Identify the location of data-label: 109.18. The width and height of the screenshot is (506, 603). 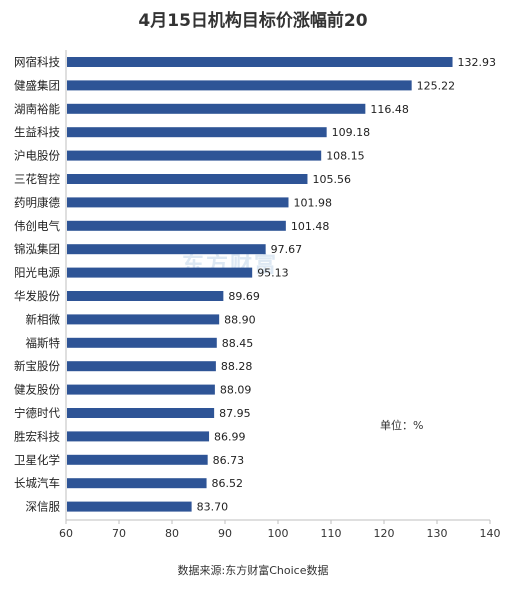
(351, 132).